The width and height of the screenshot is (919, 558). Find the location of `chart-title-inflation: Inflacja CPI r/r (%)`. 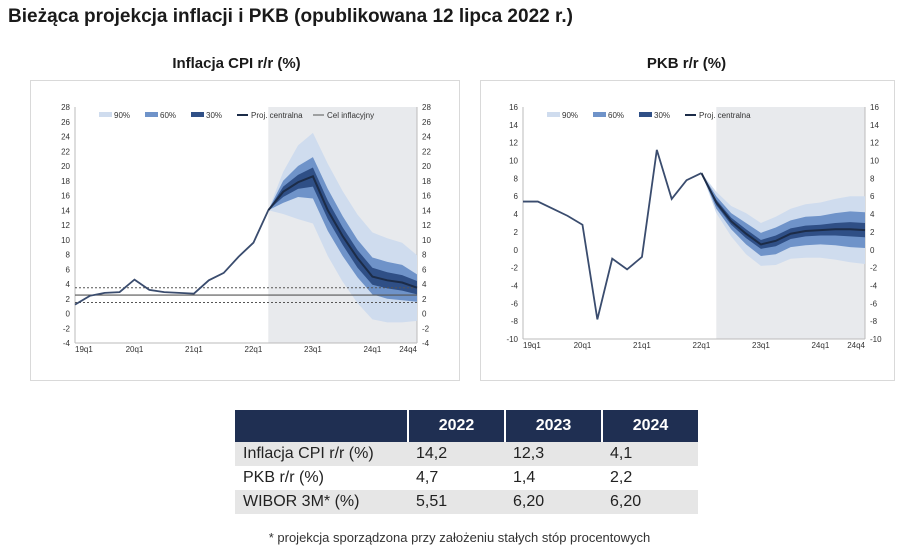

chart-title-inflation: Inflacja CPI r/r (%) is located at coordinates (236, 63).